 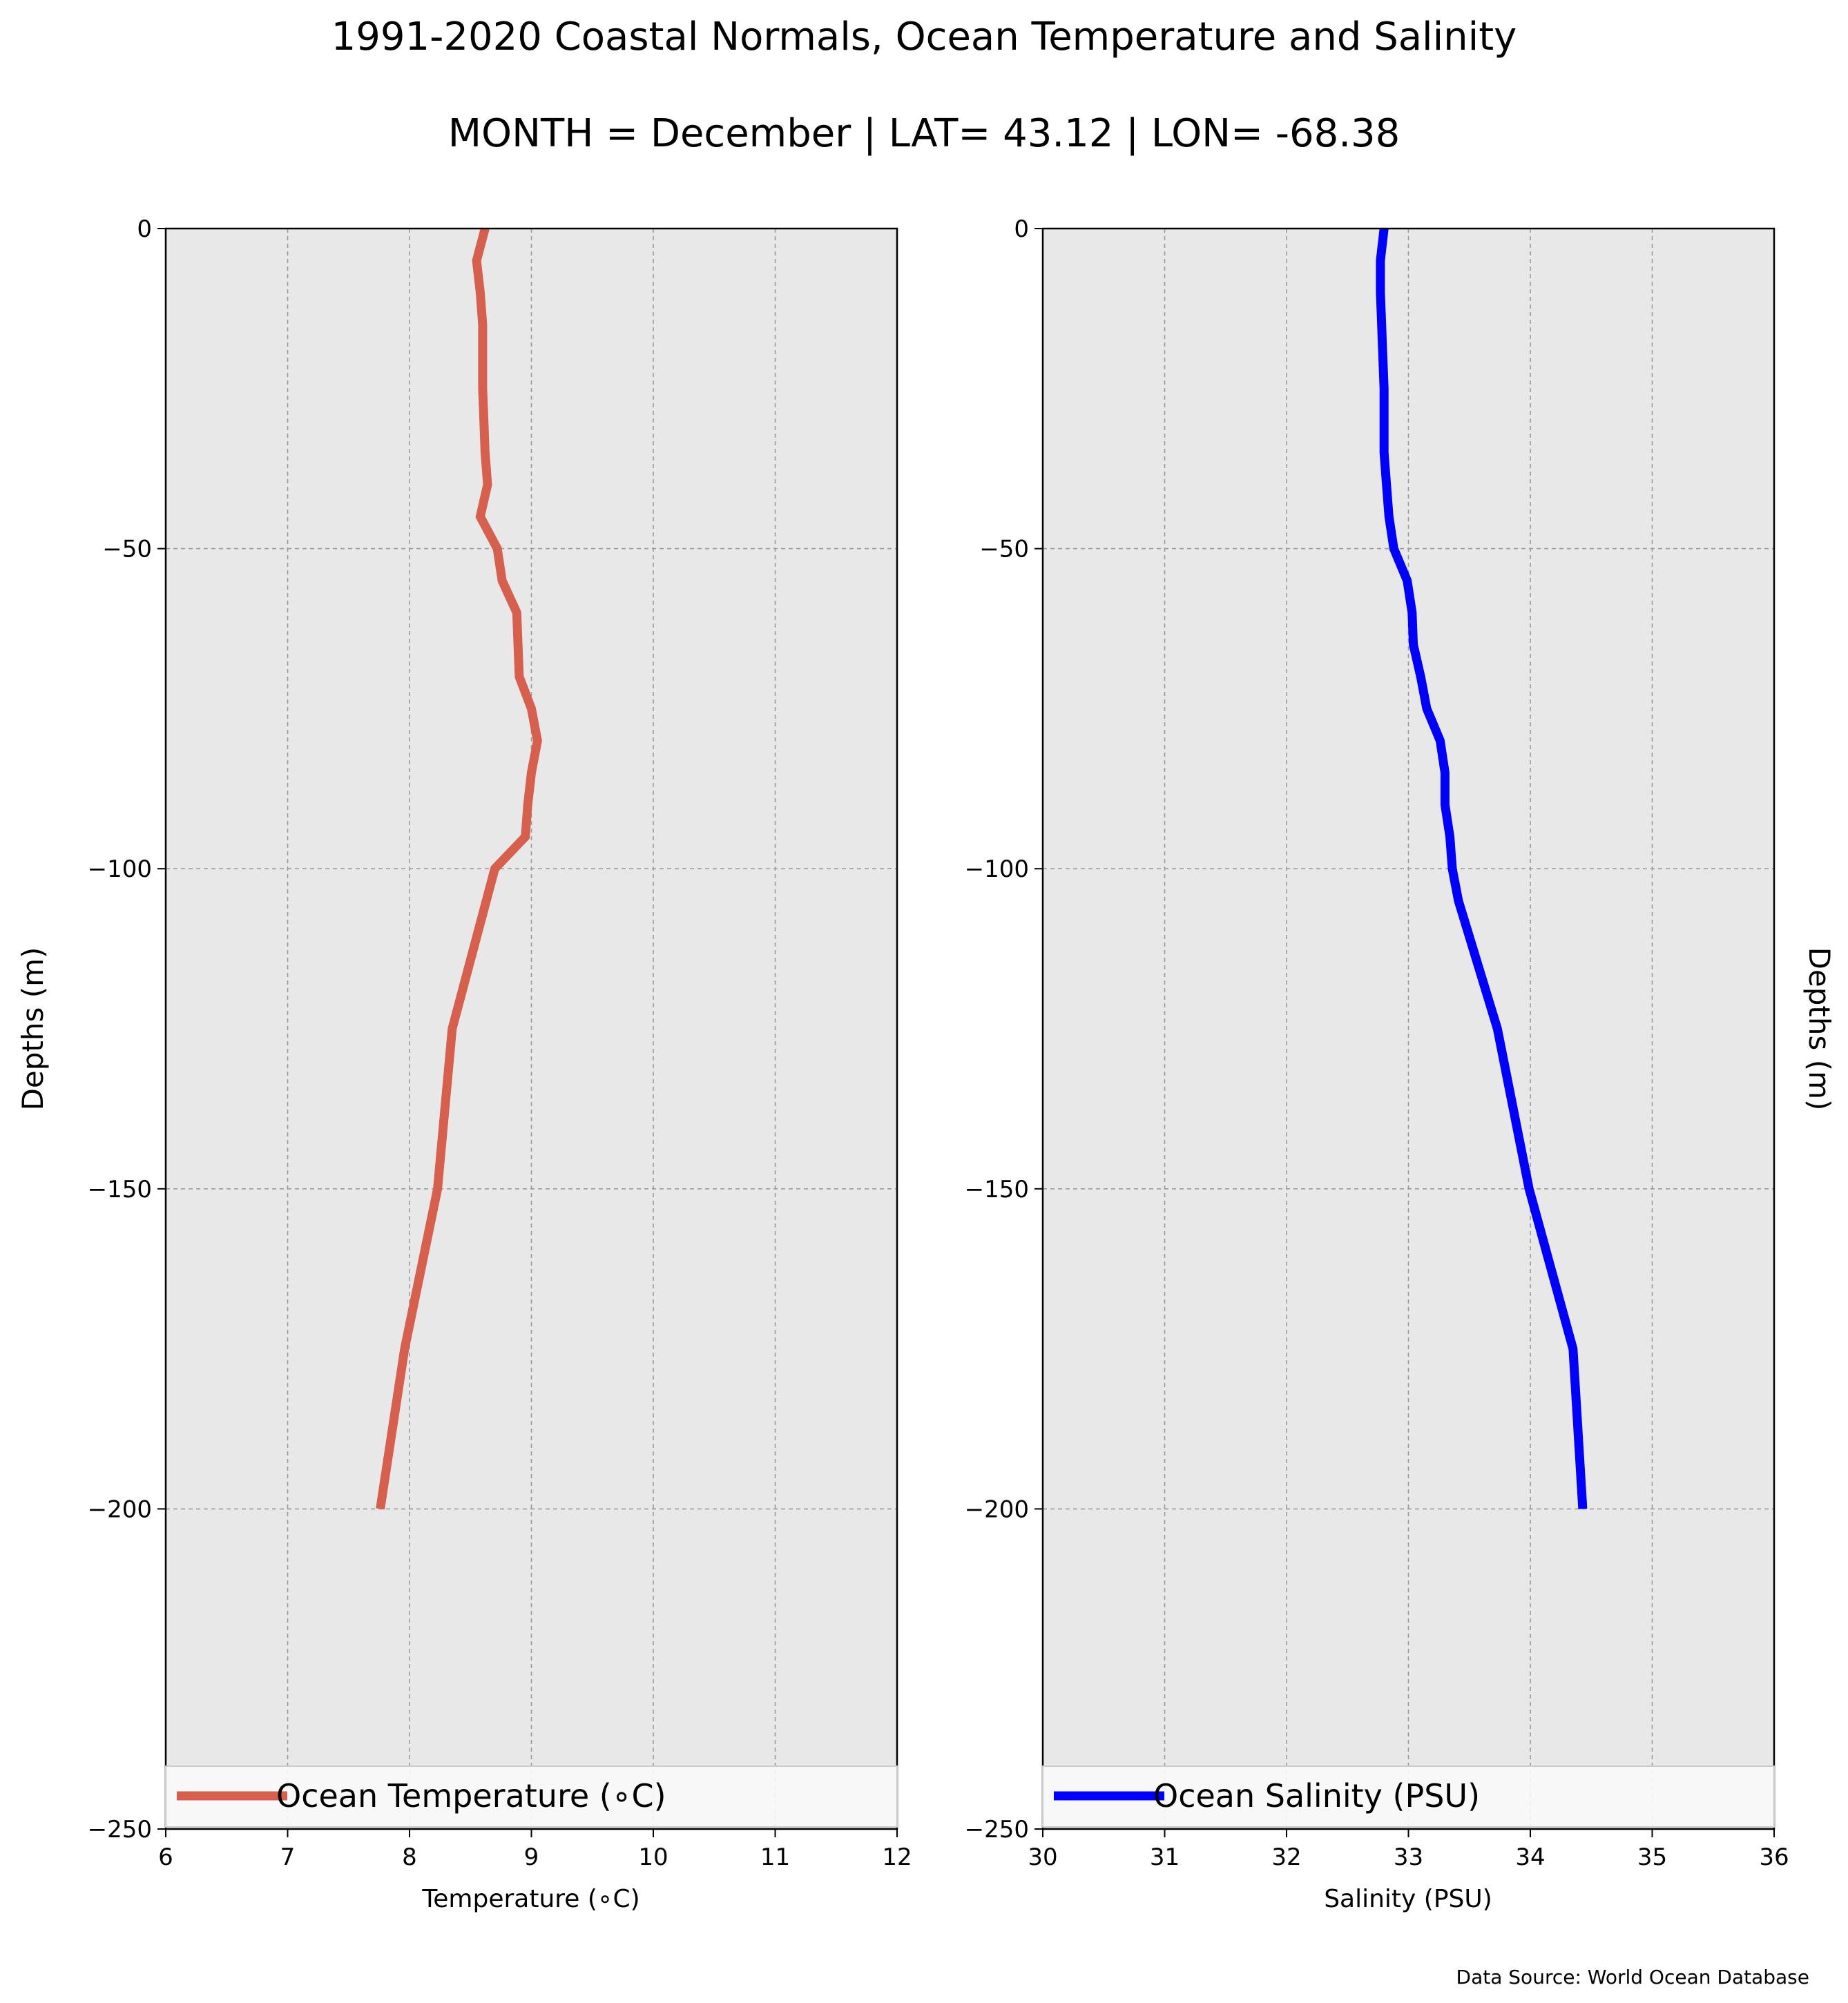 What do you see at coordinates (120, 869) in the screenshot?
I see `temperature-y-tick-label: −100` at bounding box center [120, 869].